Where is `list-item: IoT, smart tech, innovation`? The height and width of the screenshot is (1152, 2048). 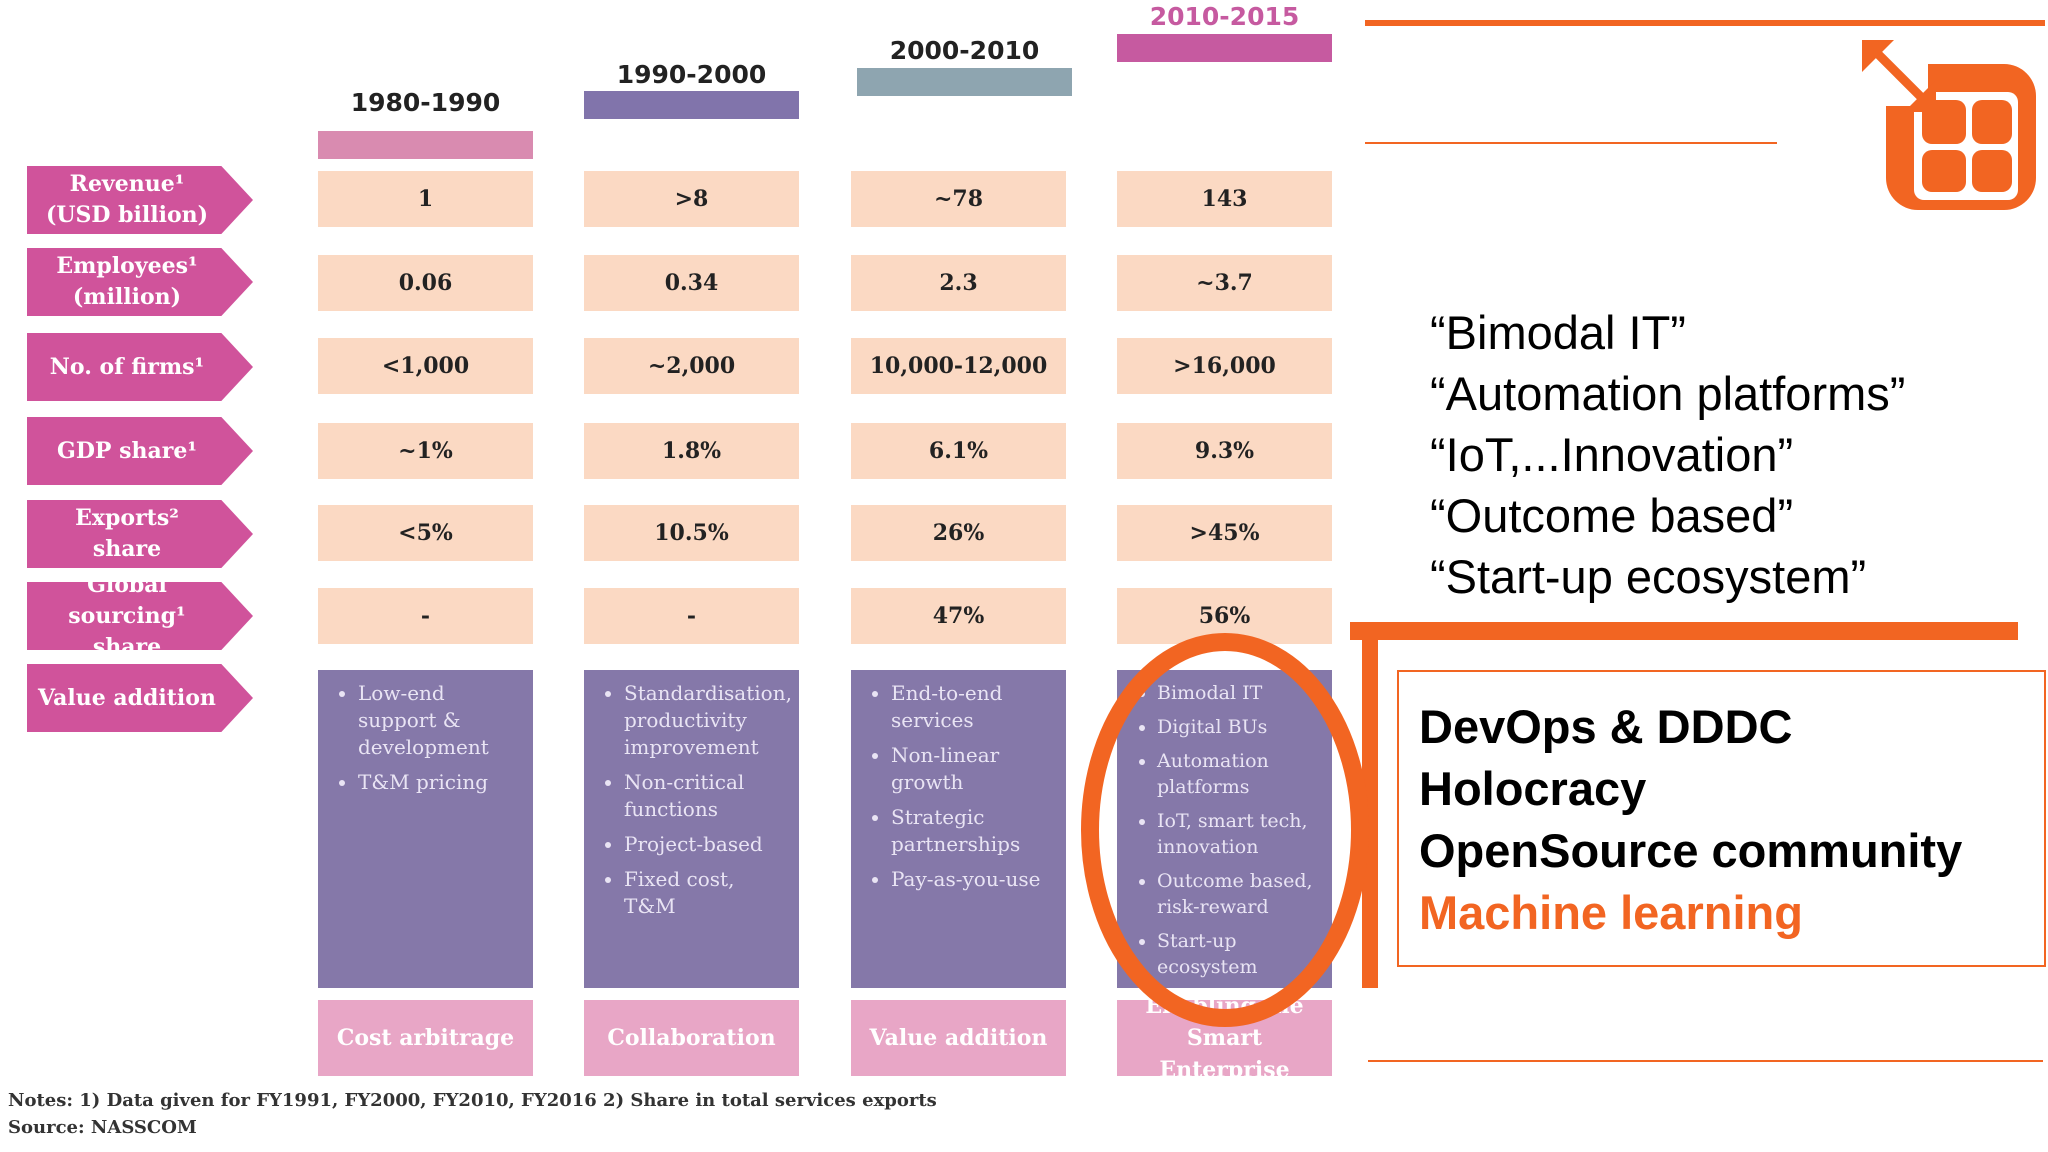
list-item: IoT, smart tech, innovation is located at coordinates (1240, 834).